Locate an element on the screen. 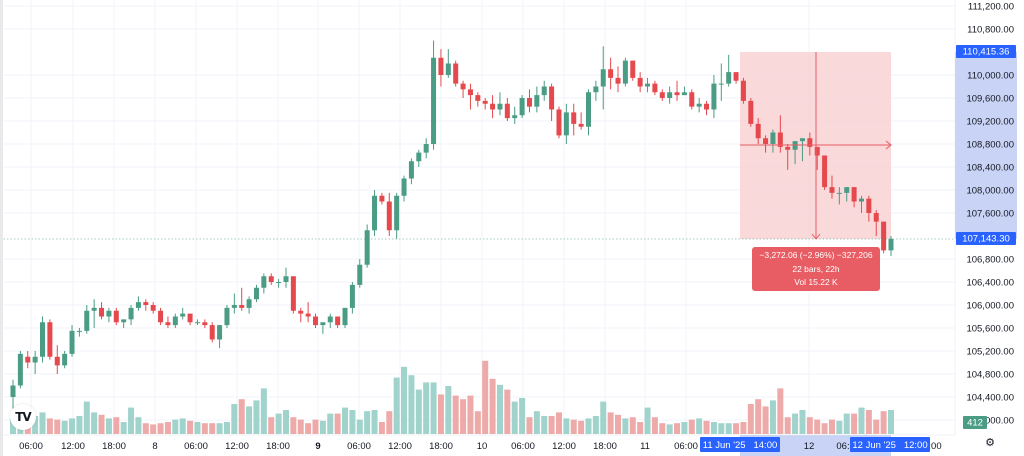  svg-text: 12 Jun '25 12:00 is located at coordinates (889, 445).